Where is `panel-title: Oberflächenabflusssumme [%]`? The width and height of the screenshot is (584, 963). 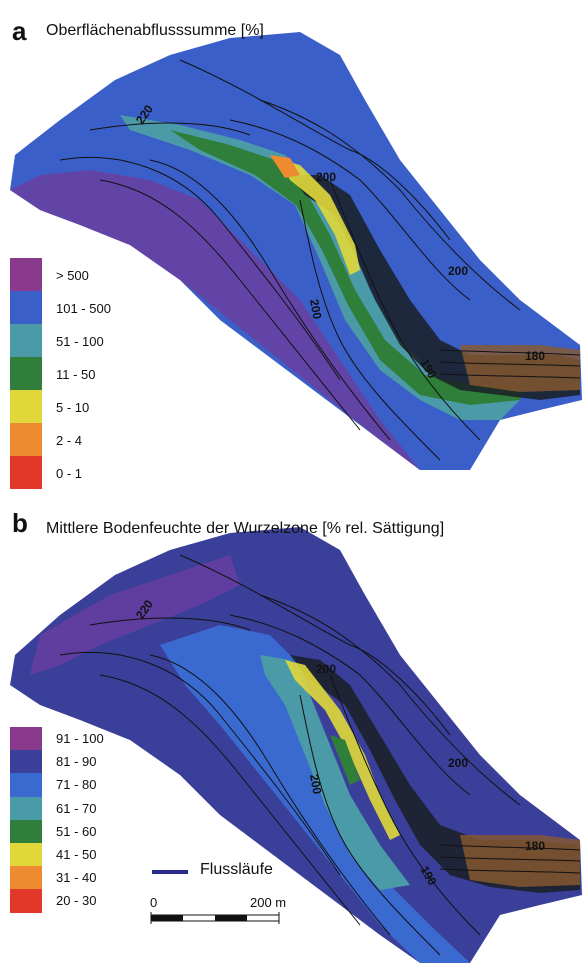
panel-title: Oberflächenabflusssumme [%] is located at coordinates (155, 30).